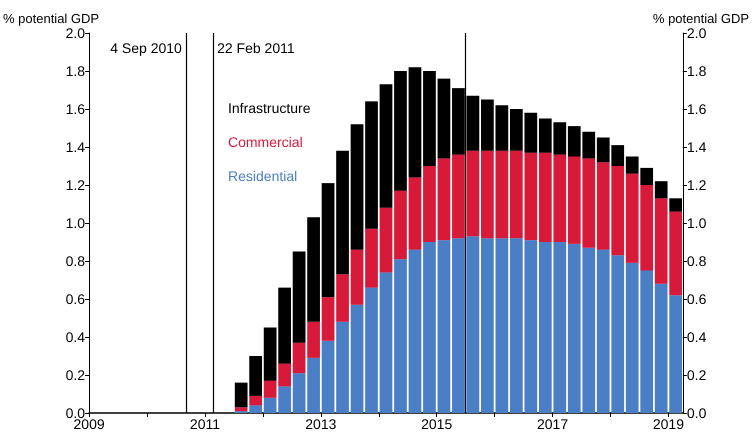  What do you see at coordinates (76, 147) in the screenshot?
I see `y-tick-label: 1.4` at bounding box center [76, 147].